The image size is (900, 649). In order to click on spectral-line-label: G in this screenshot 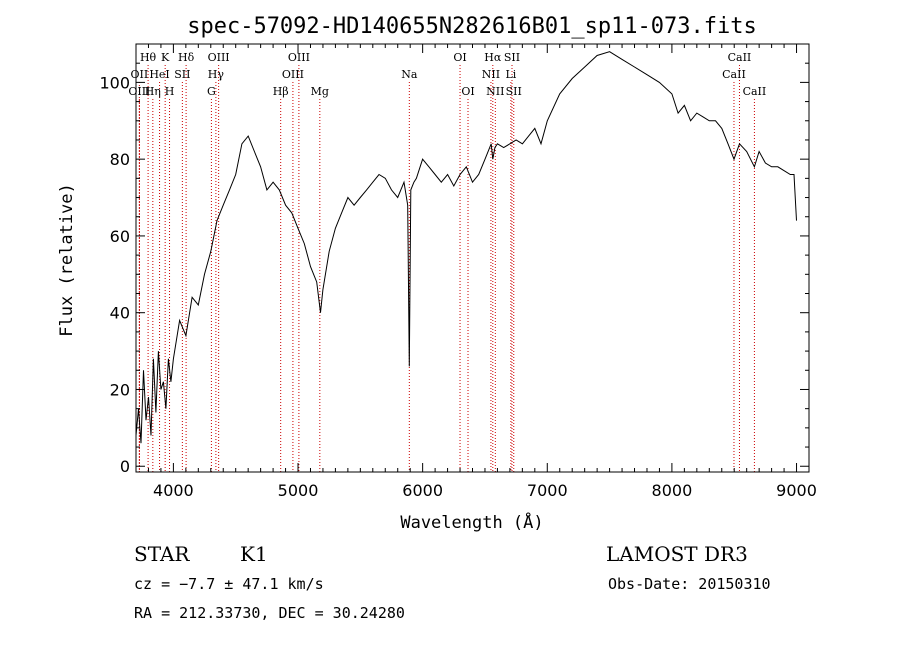, I will do `click(211, 91)`.